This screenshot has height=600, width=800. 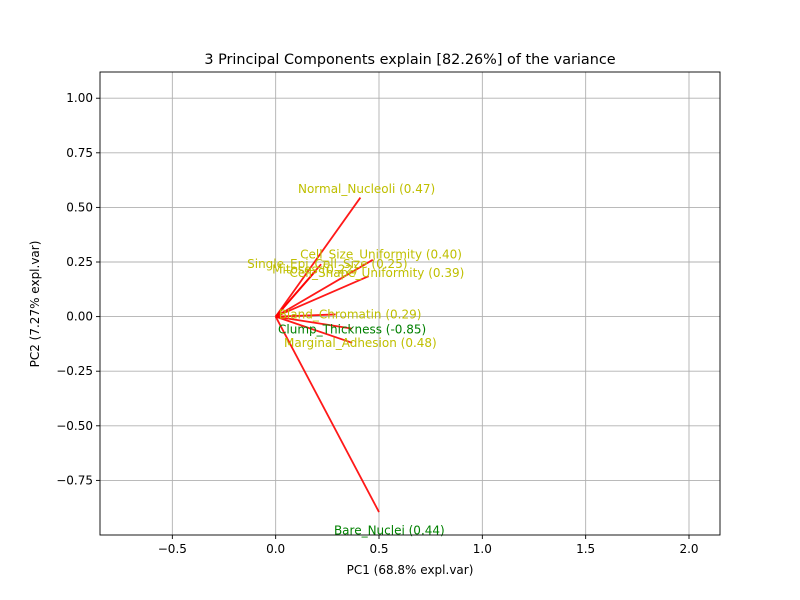 What do you see at coordinates (350, 314) in the screenshot?
I see `vector-label: Bland_Chromatin (0.29)` at bounding box center [350, 314].